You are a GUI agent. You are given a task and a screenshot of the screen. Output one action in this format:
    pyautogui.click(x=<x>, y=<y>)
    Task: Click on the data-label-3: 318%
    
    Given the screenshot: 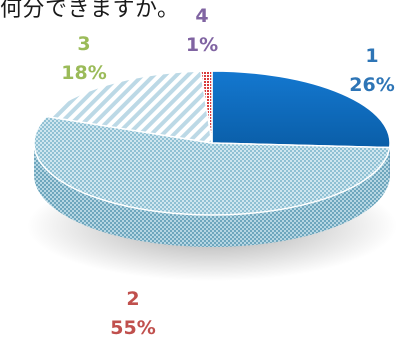 What is the action you would take?
    pyautogui.click(x=83, y=58)
    